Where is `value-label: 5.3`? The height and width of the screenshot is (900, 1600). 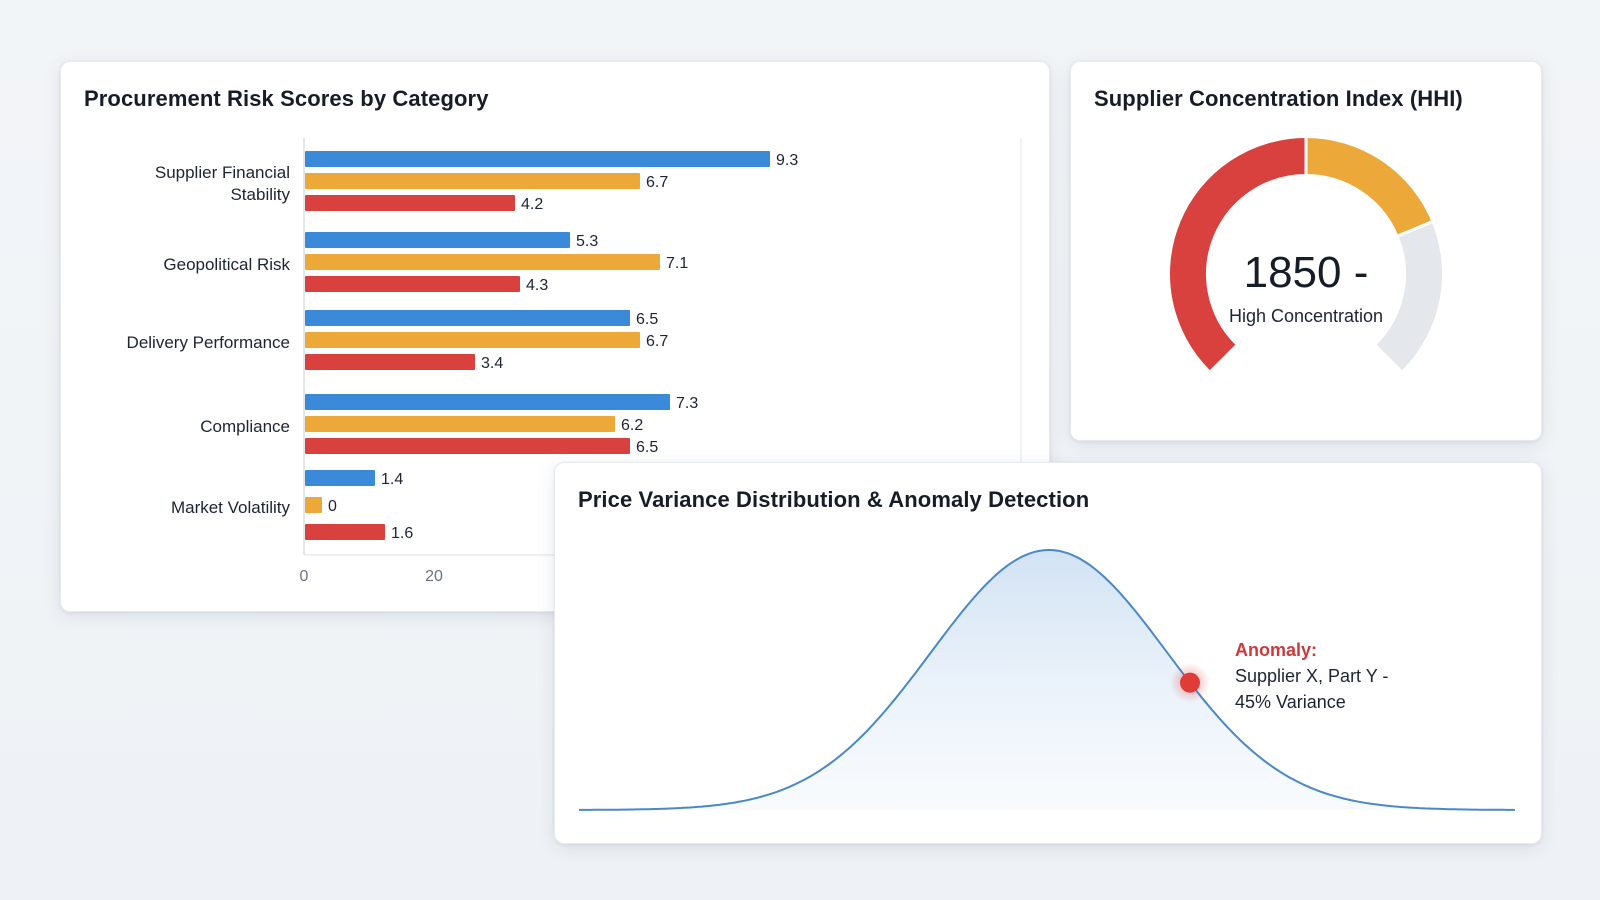 value-label: 5.3 is located at coordinates (587, 241).